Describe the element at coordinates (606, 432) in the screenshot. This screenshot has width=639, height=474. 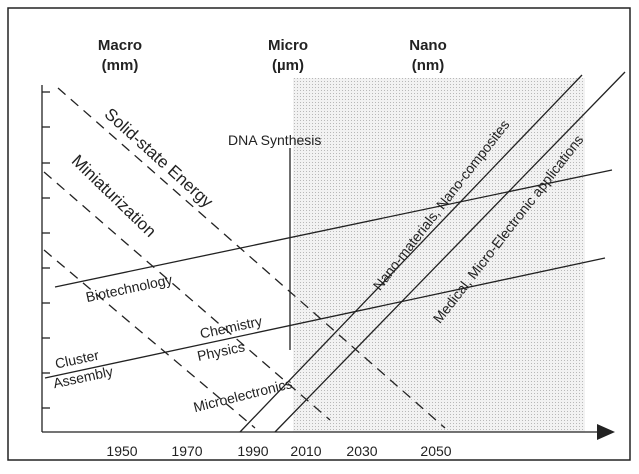
I see `x-arrow` at that location.